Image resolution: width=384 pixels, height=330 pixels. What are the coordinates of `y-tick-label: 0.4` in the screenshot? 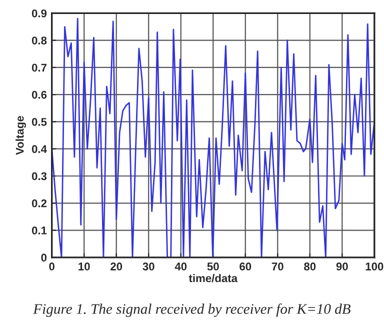 It's located at (39, 149).